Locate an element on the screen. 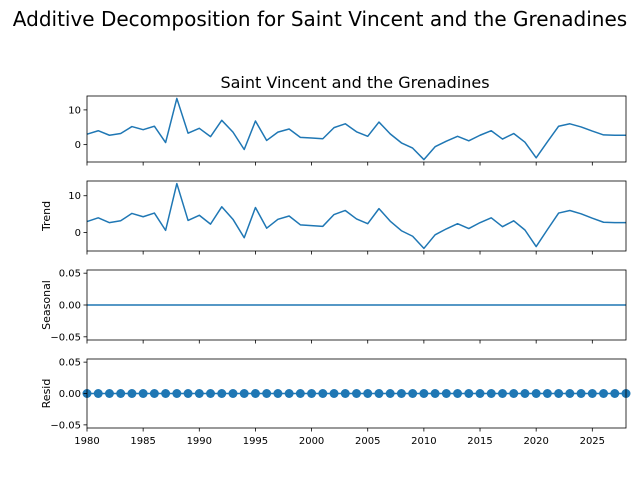  y-axis-label: Resid is located at coordinates (46, 394).